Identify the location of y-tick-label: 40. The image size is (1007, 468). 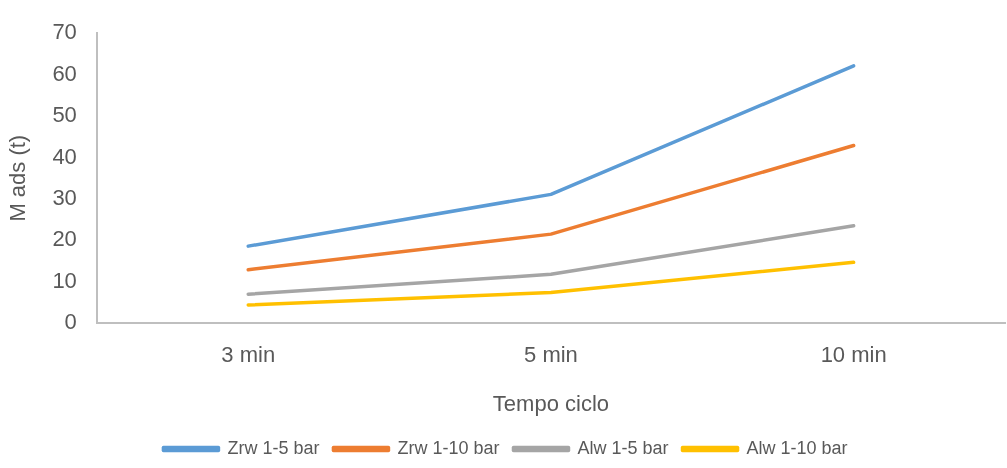
(64, 156).